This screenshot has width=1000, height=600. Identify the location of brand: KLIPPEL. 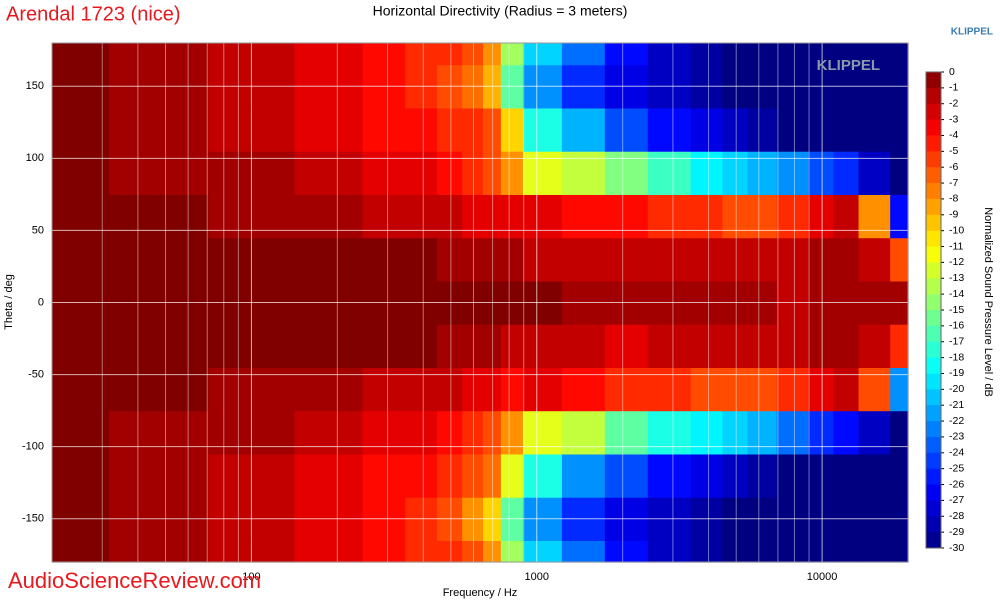
(972, 32).